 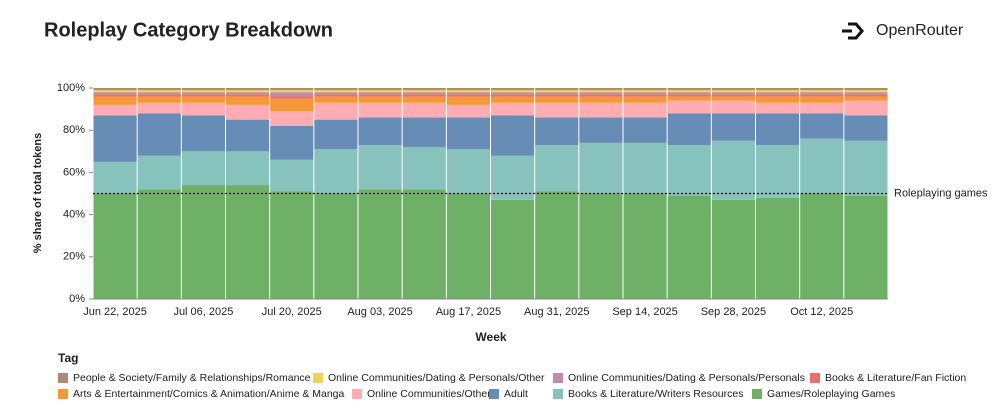 What do you see at coordinates (468, 312) in the screenshot?
I see `x-tick-label: Aug 17, 2025` at bounding box center [468, 312].